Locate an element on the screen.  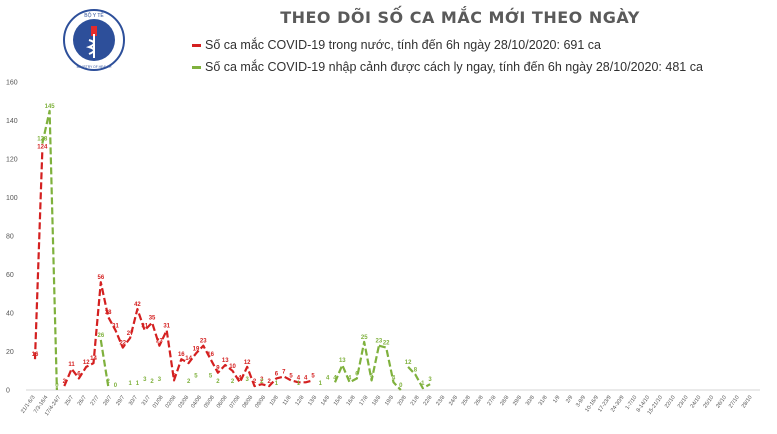
data-label-1: 5 is located at coordinates (372, 376).